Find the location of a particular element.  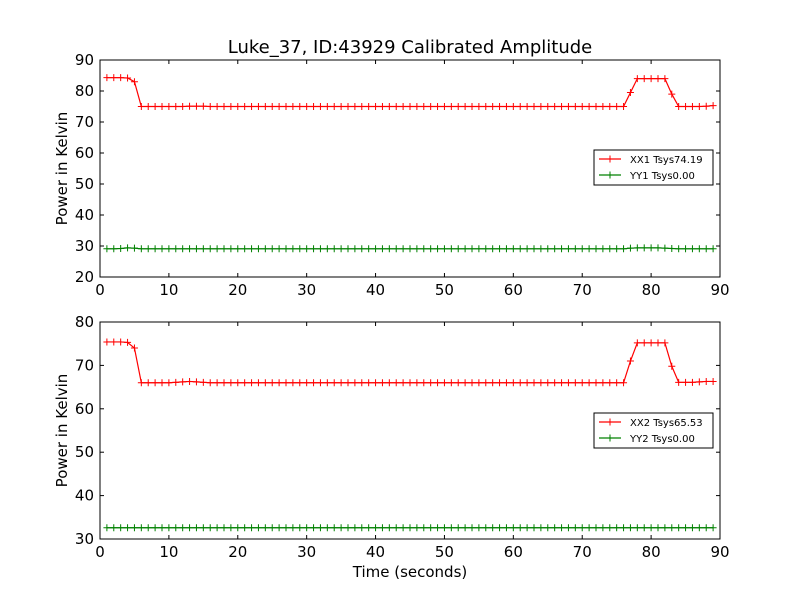

legend-marker is located at coordinates (610, 175).